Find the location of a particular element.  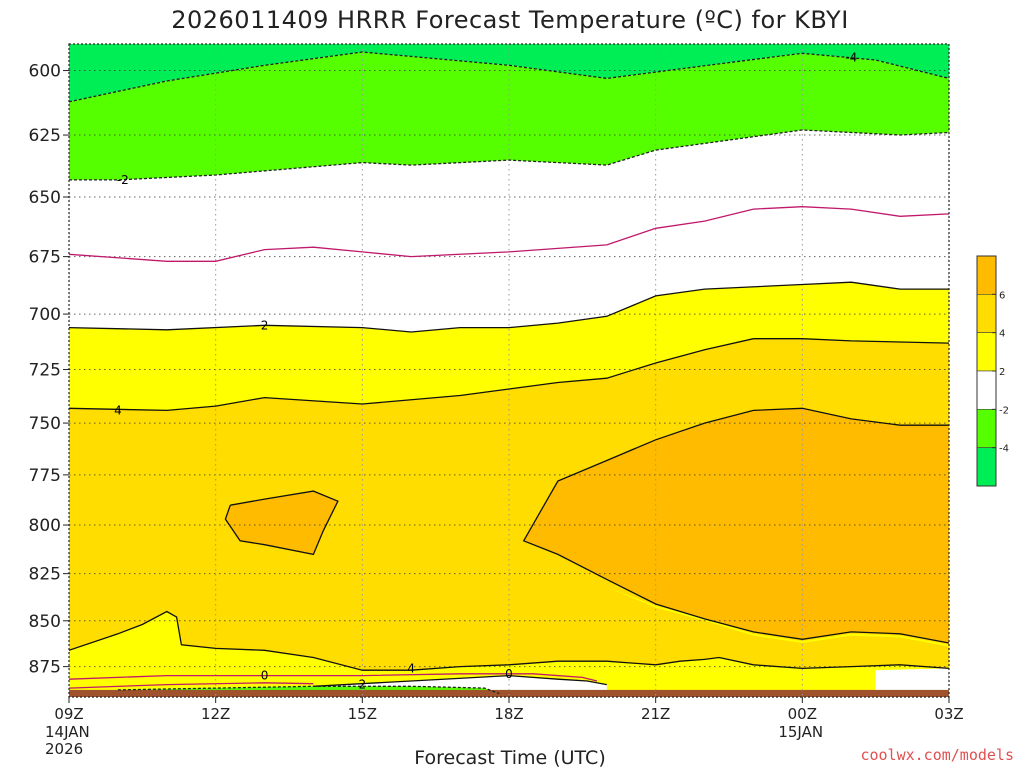

y-tick-label: 850 is located at coordinates (45, 622).